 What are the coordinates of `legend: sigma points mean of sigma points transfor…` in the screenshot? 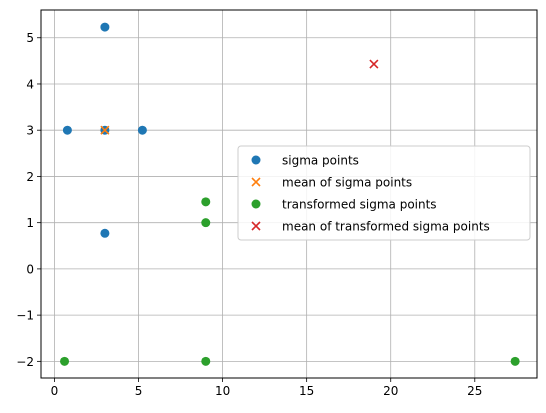 It's located at (384, 193).